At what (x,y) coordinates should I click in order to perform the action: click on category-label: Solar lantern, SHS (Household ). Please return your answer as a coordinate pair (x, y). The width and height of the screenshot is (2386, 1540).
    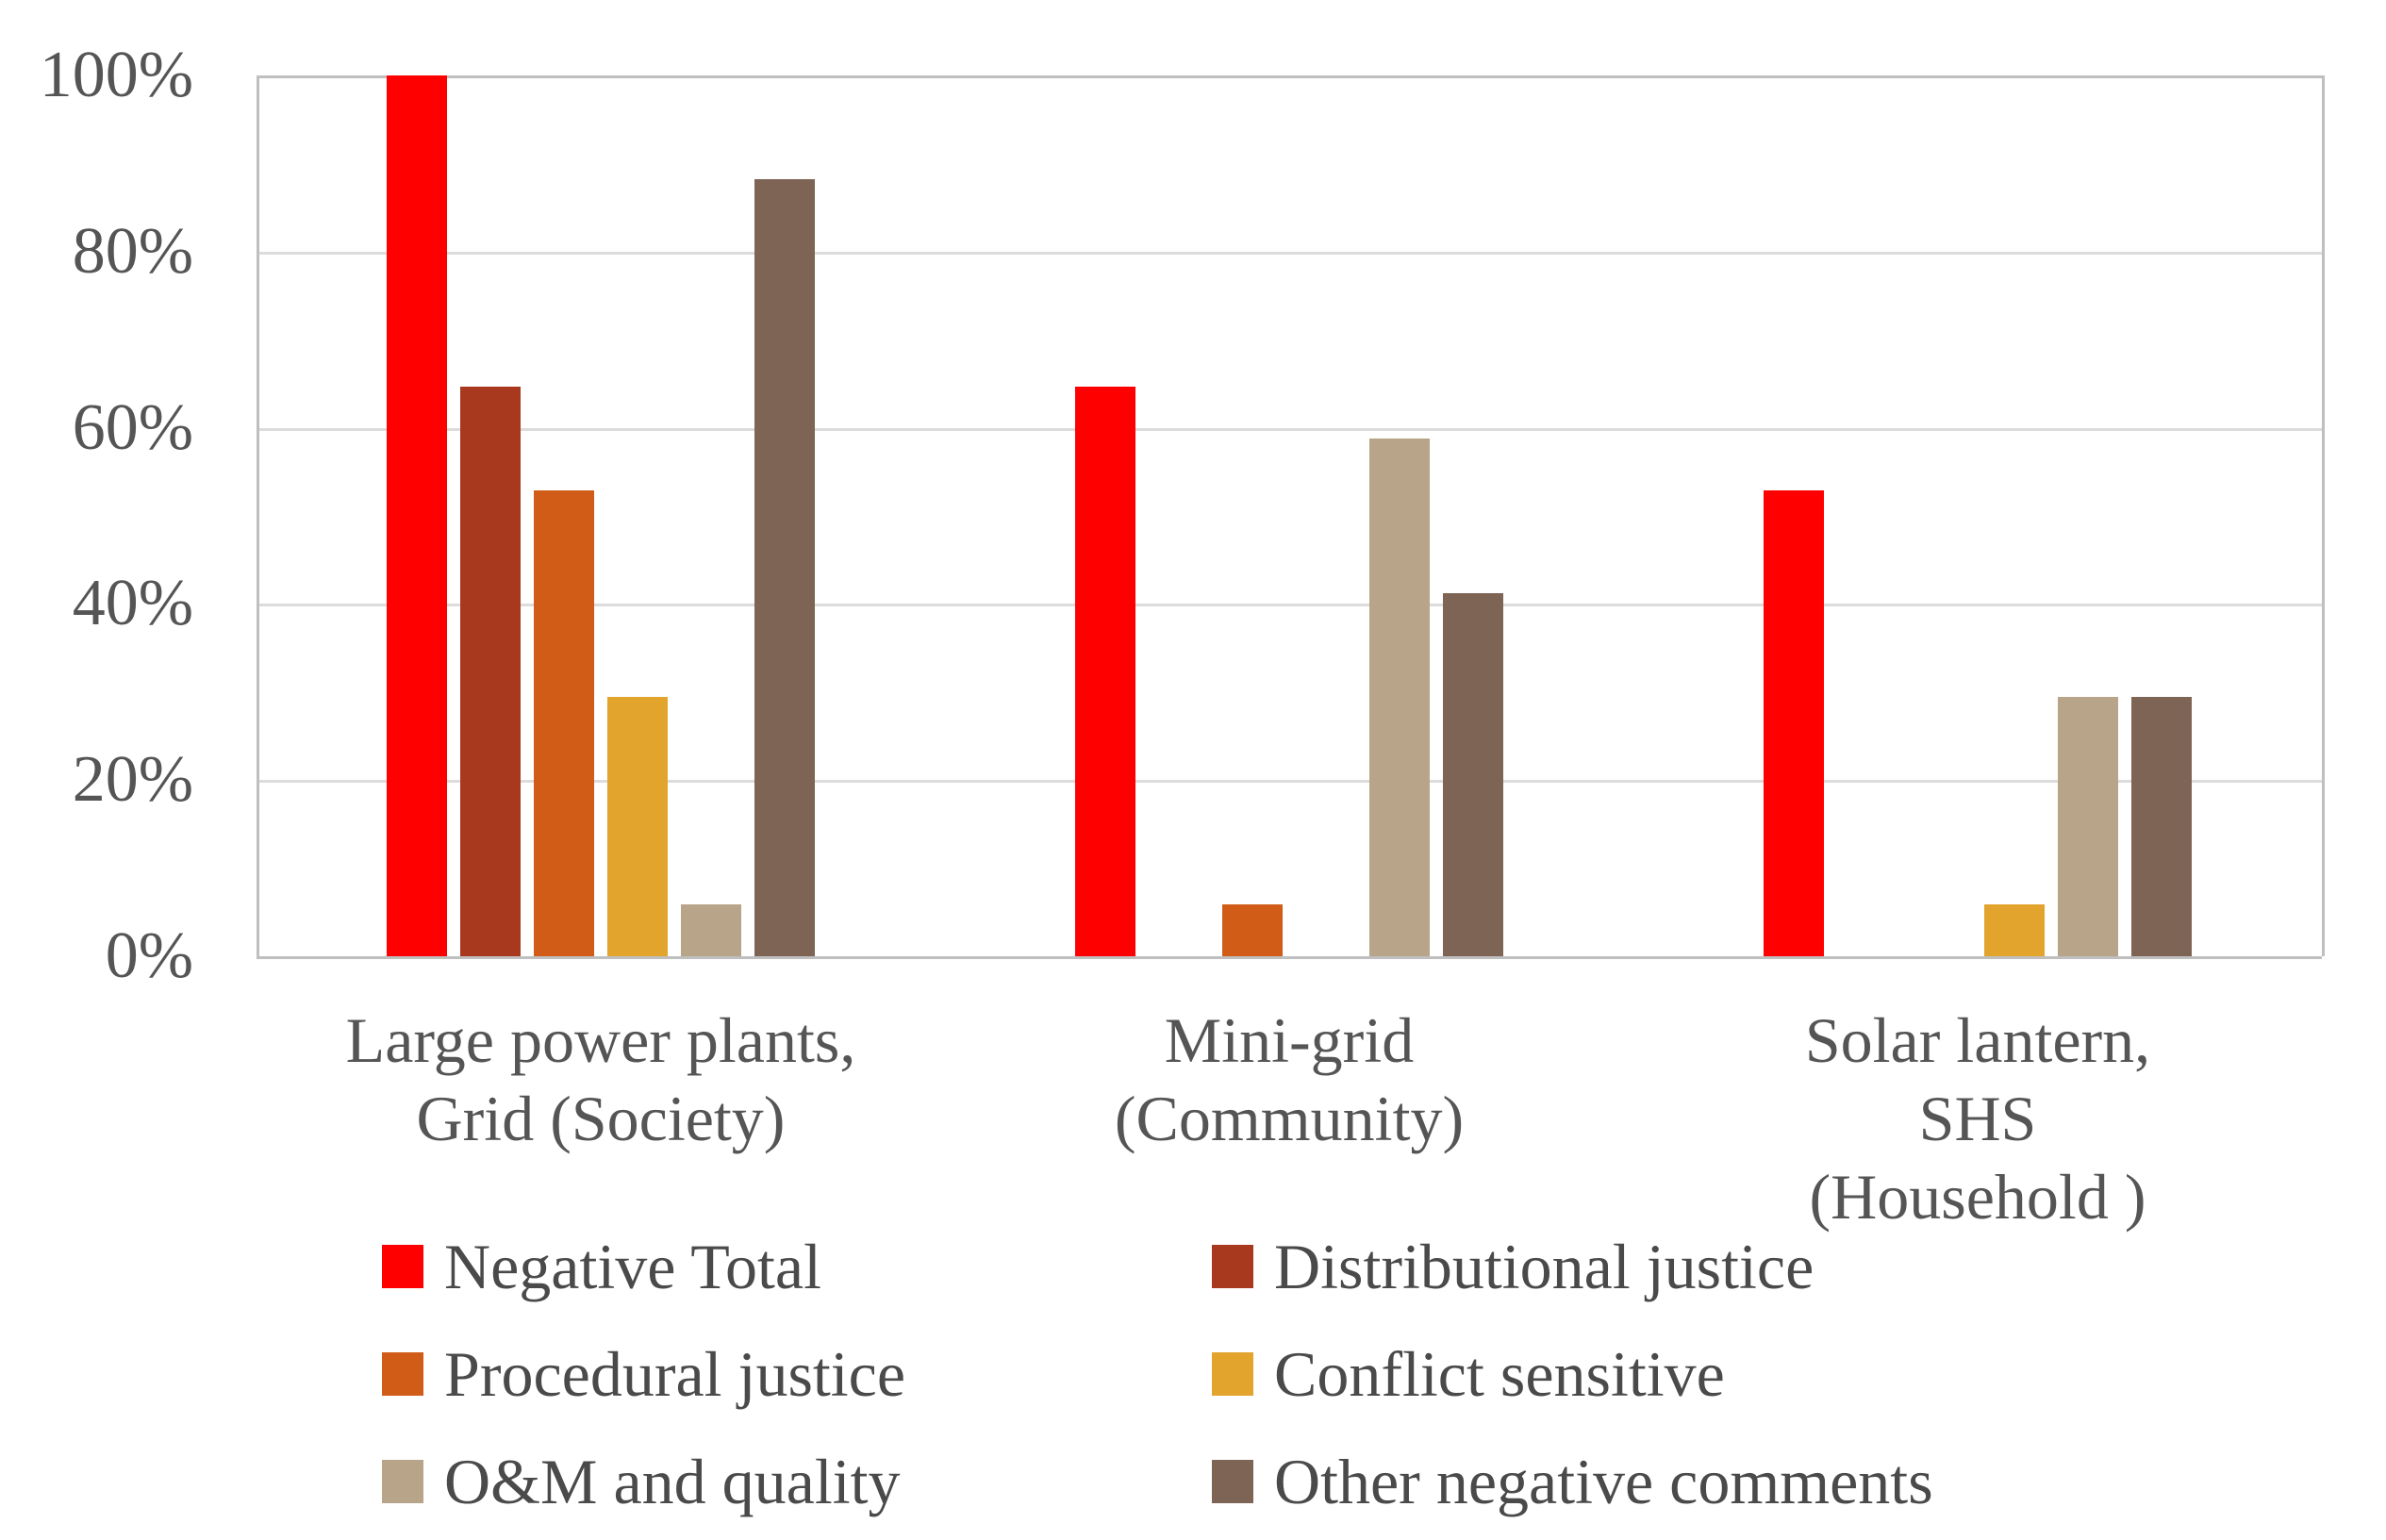
    Looking at the image, I should click on (1977, 1118).